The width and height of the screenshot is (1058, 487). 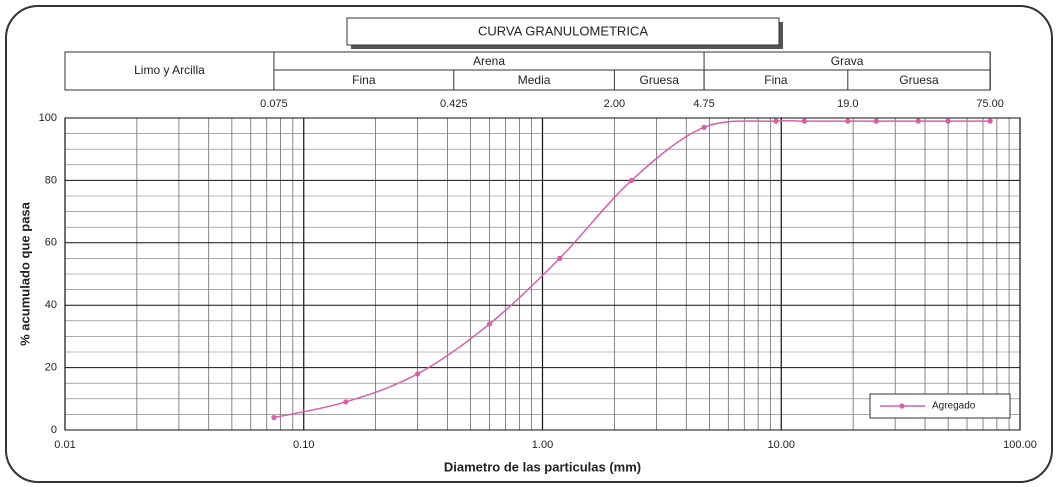 What do you see at coordinates (954, 406) in the screenshot?
I see `legend-label: Agregado` at bounding box center [954, 406].